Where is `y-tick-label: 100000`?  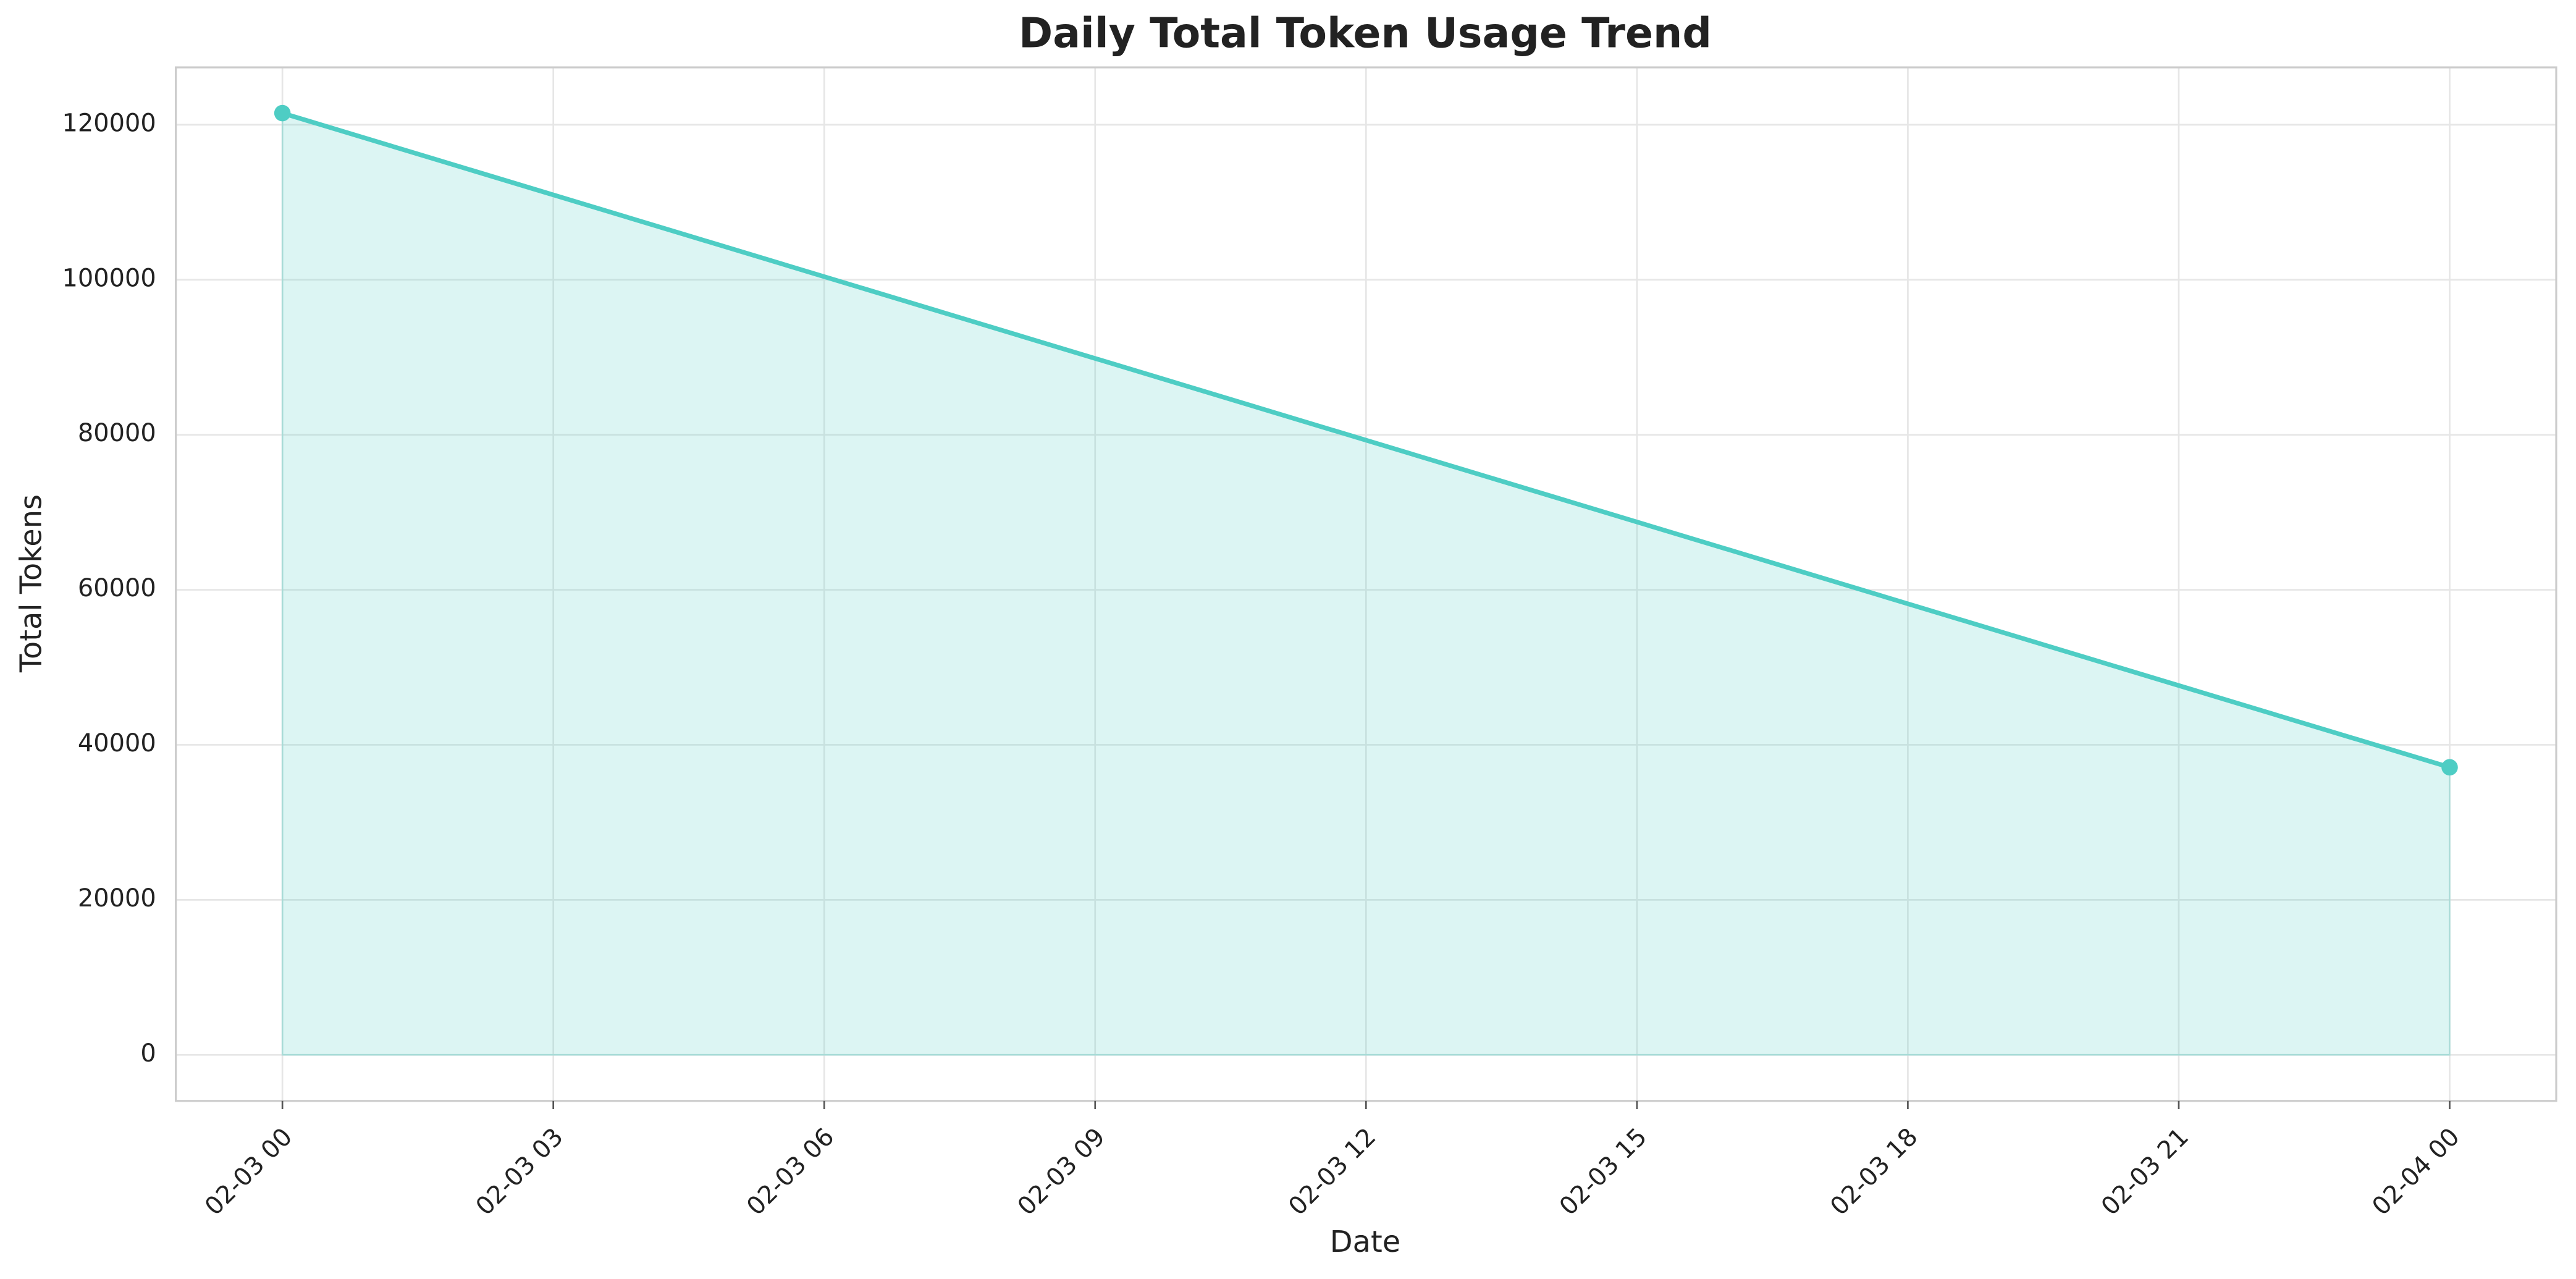
y-tick-label: 100000 is located at coordinates (109, 278).